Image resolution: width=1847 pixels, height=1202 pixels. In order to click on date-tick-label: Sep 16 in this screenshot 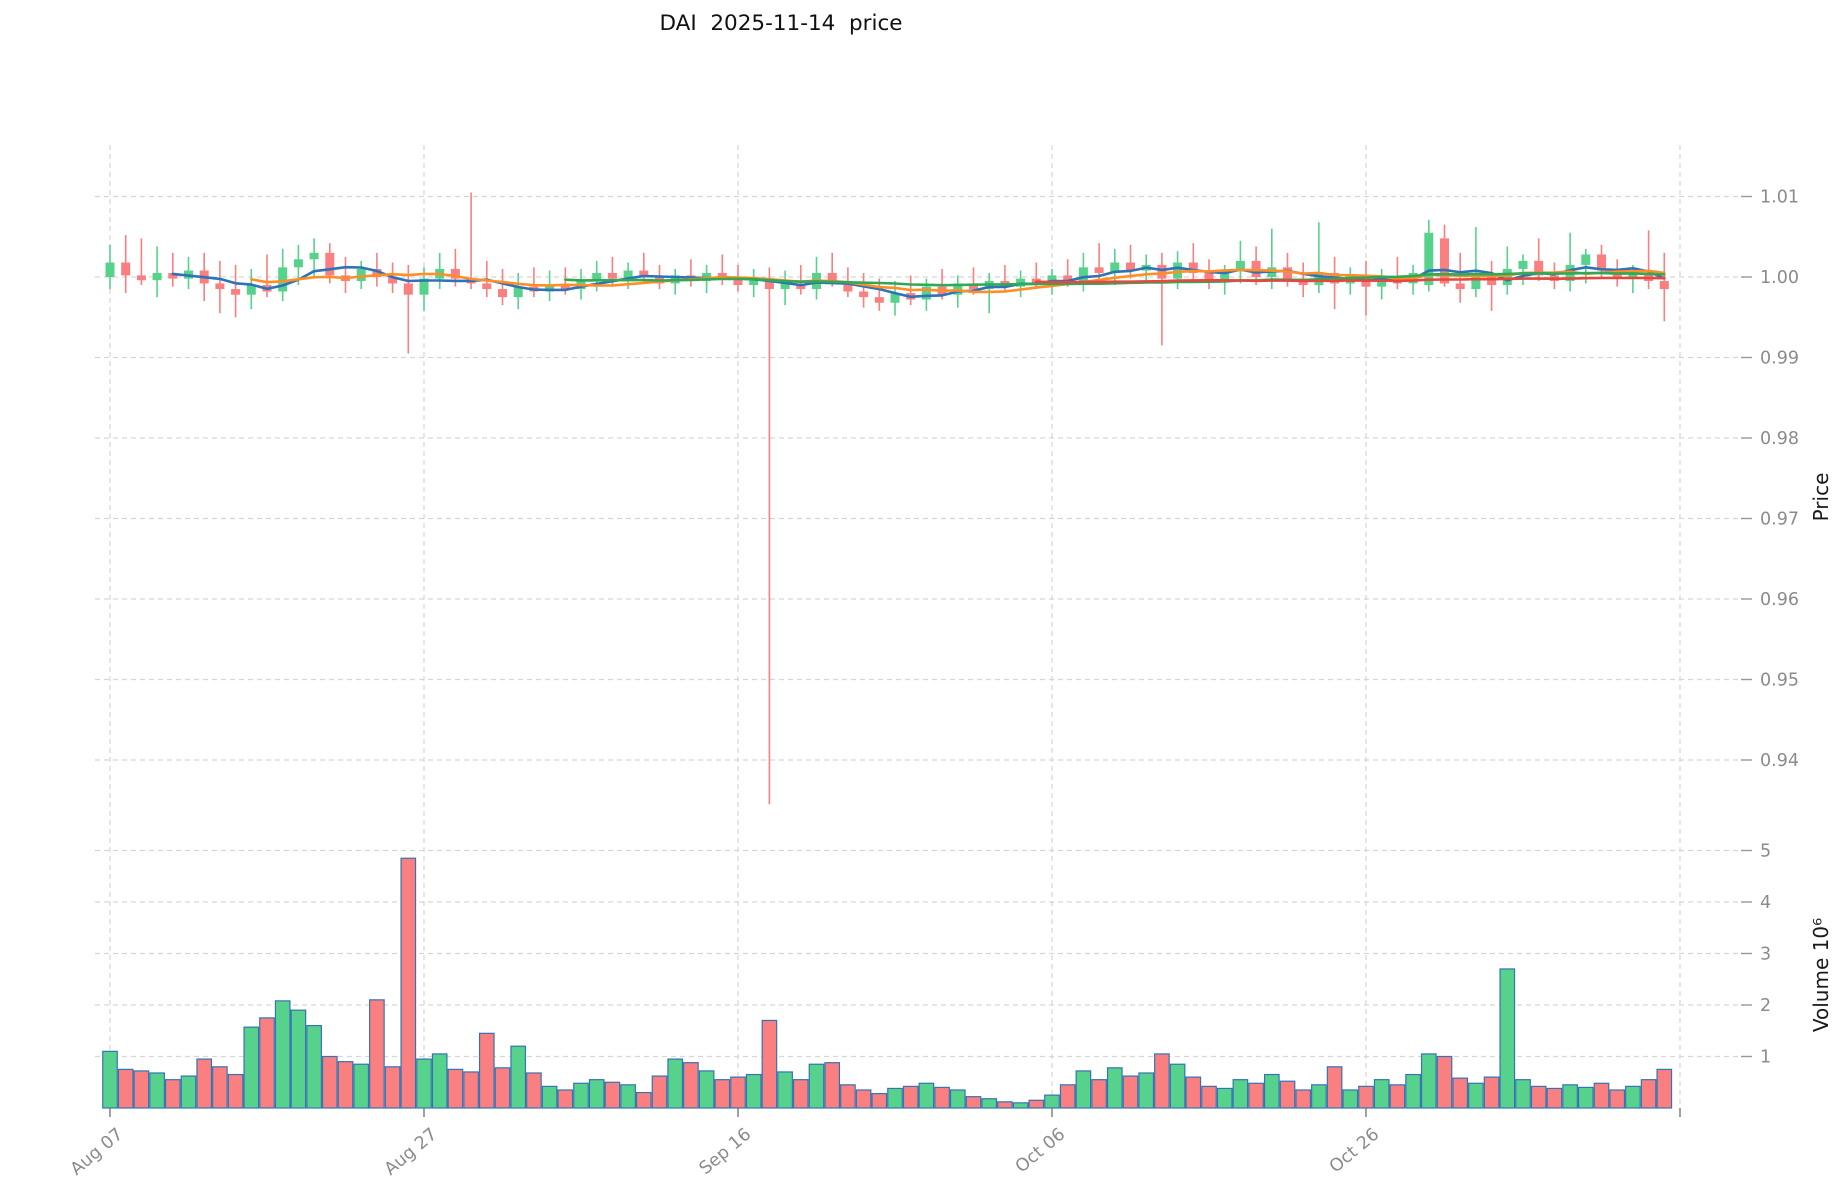, I will do `click(725, 1152)`.